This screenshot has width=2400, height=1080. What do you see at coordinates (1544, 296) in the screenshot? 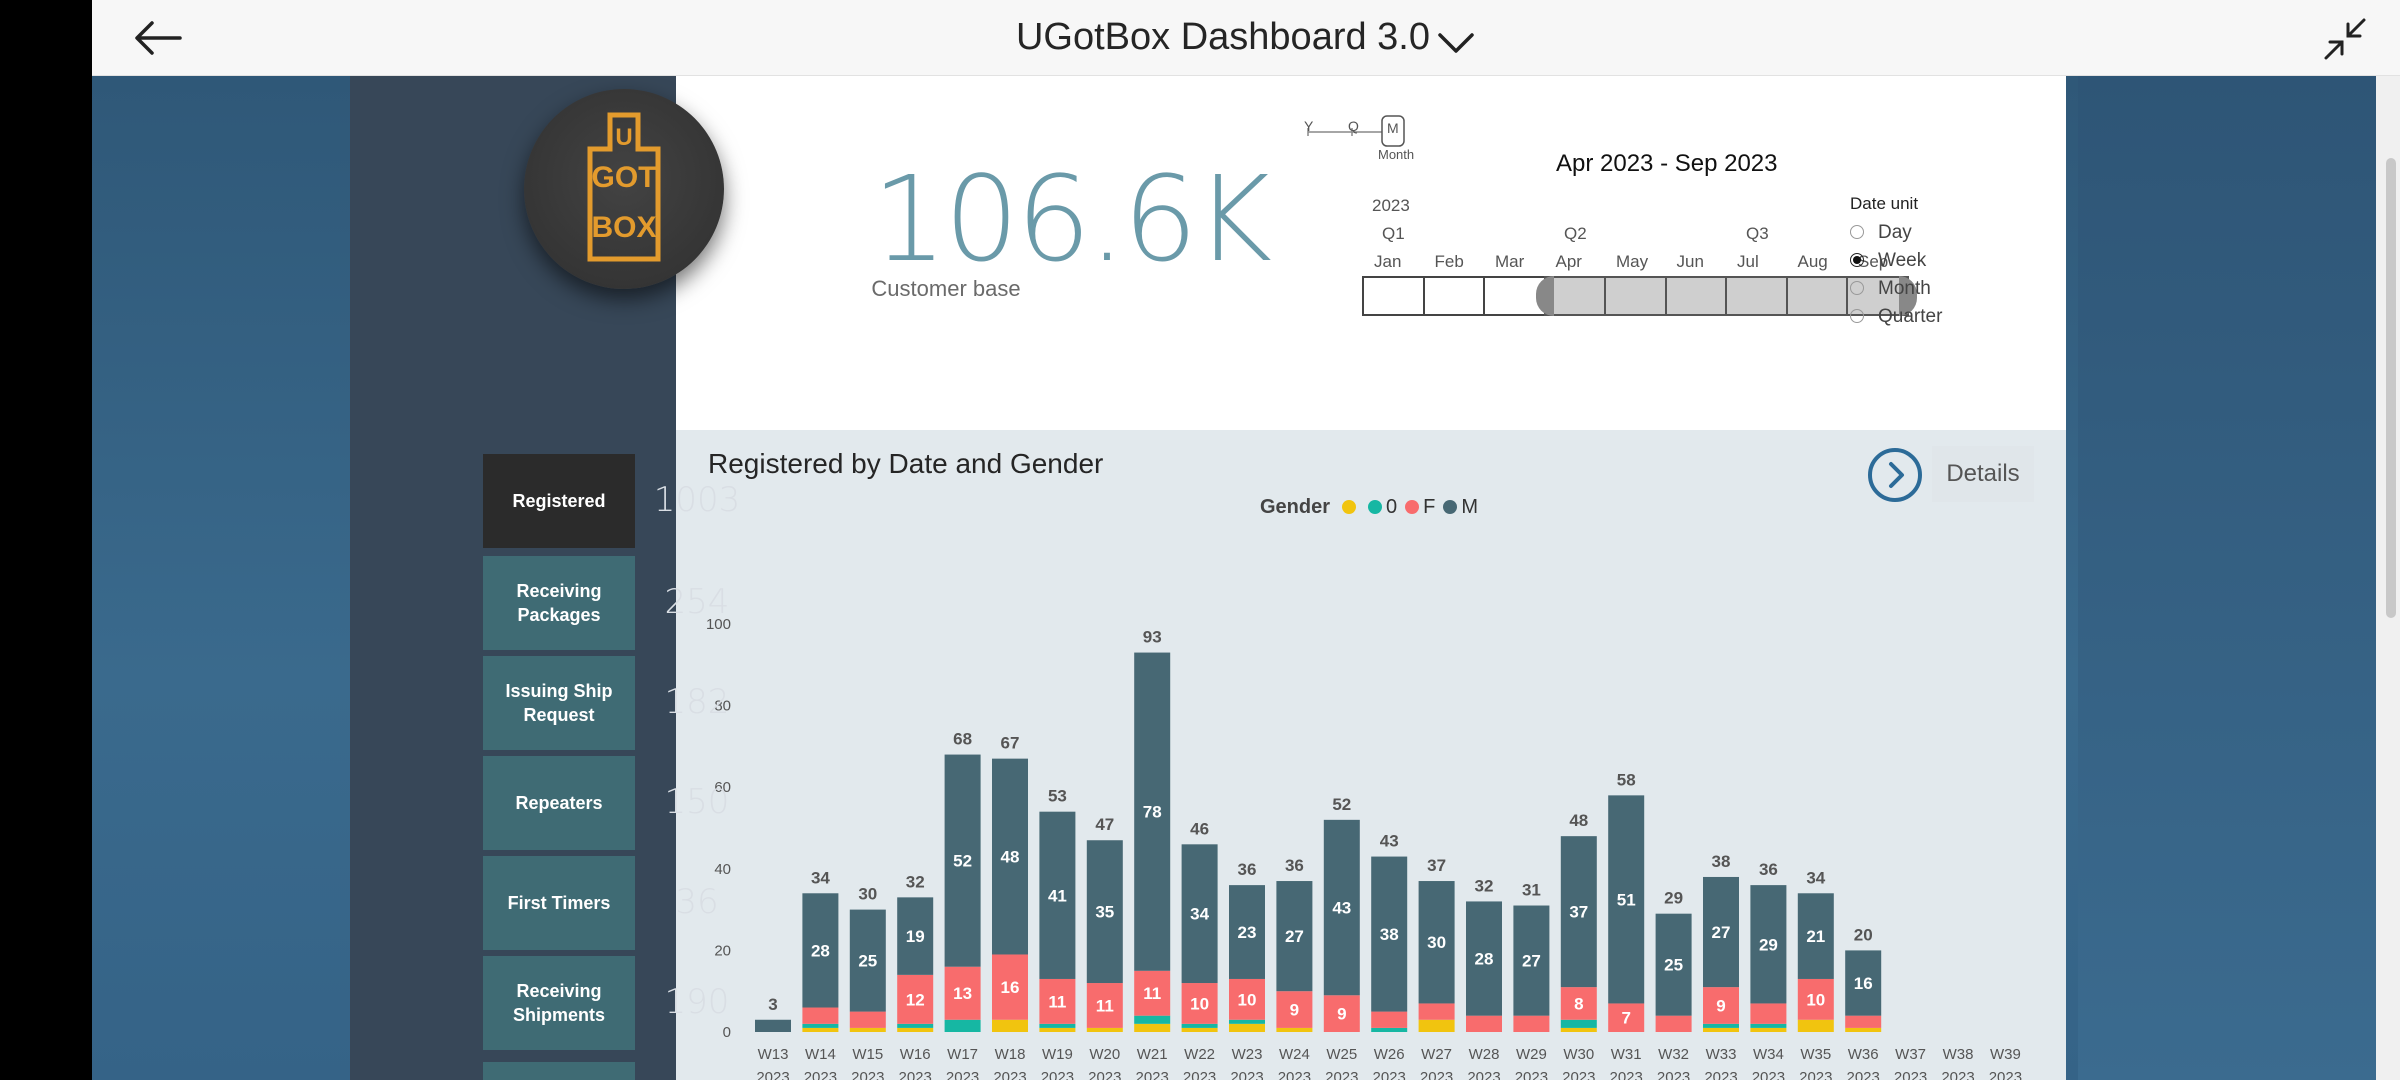
I see `timeline-start-handle` at bounding box center [1544, 296].